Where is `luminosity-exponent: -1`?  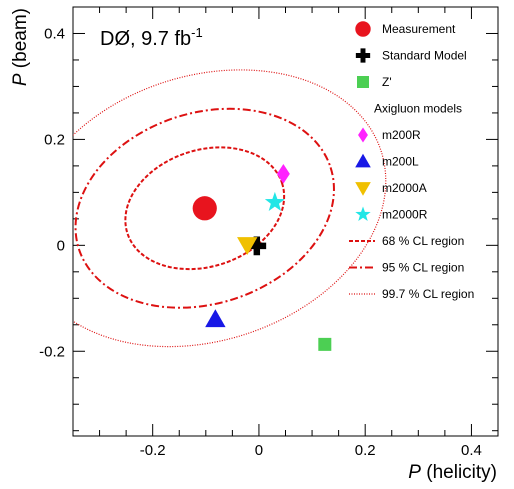
luminosity-exponent: -1 is located at coordinates (197, 32).